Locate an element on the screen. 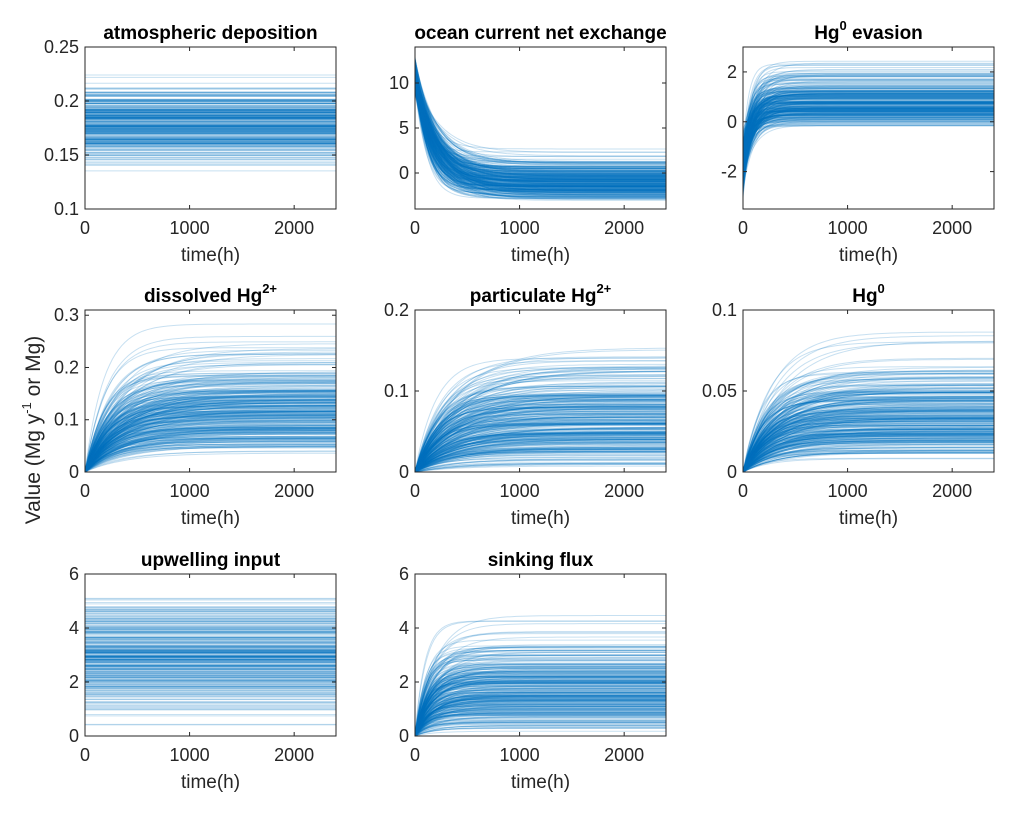 The image size is (1022, 821). x-axis-label: time(h) is located at coordinates (210, 518).